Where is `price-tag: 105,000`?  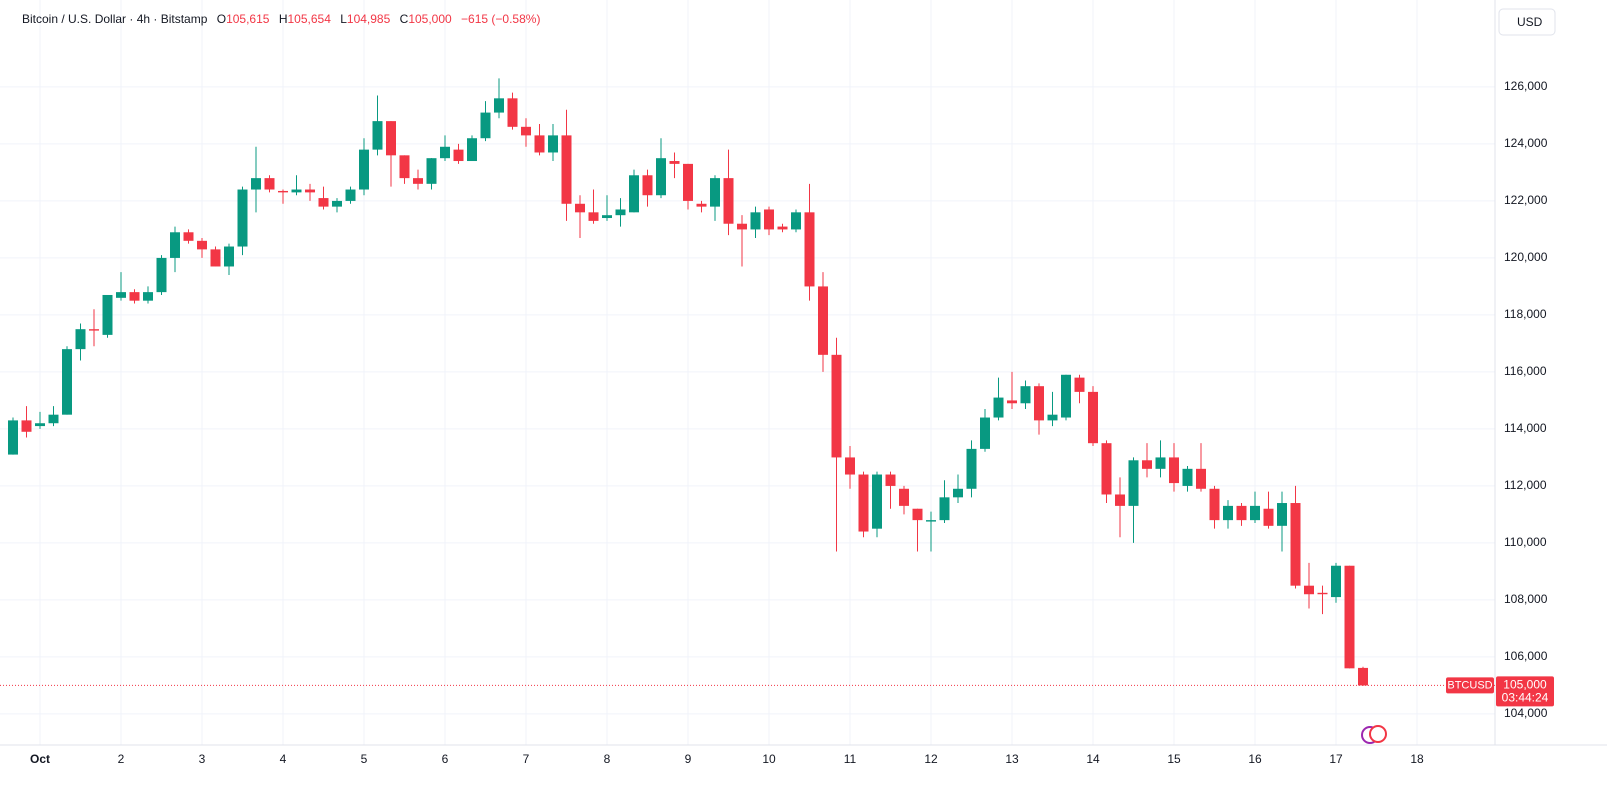
price-tag: 105,000 is located at coordinates (1525, 685).